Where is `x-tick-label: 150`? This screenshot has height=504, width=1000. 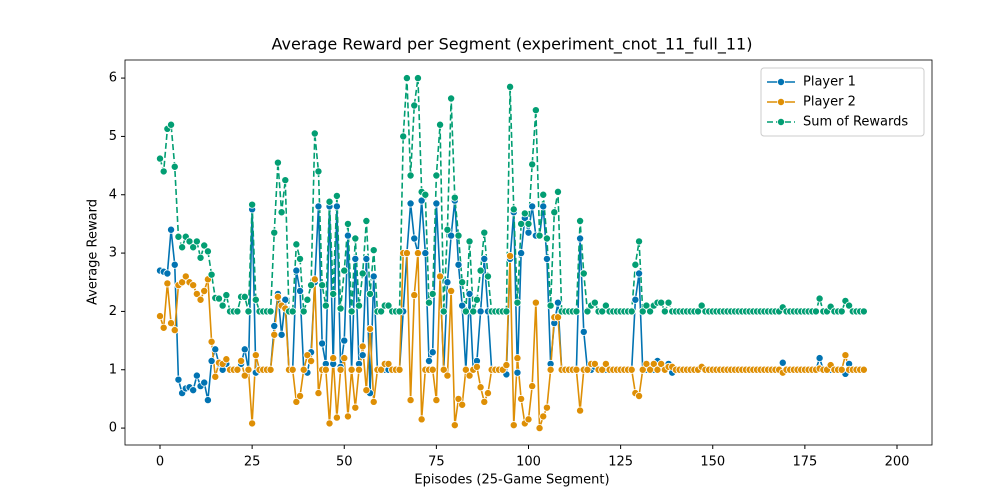
x-tick-label: 150 is located at coordinates (712, 462).